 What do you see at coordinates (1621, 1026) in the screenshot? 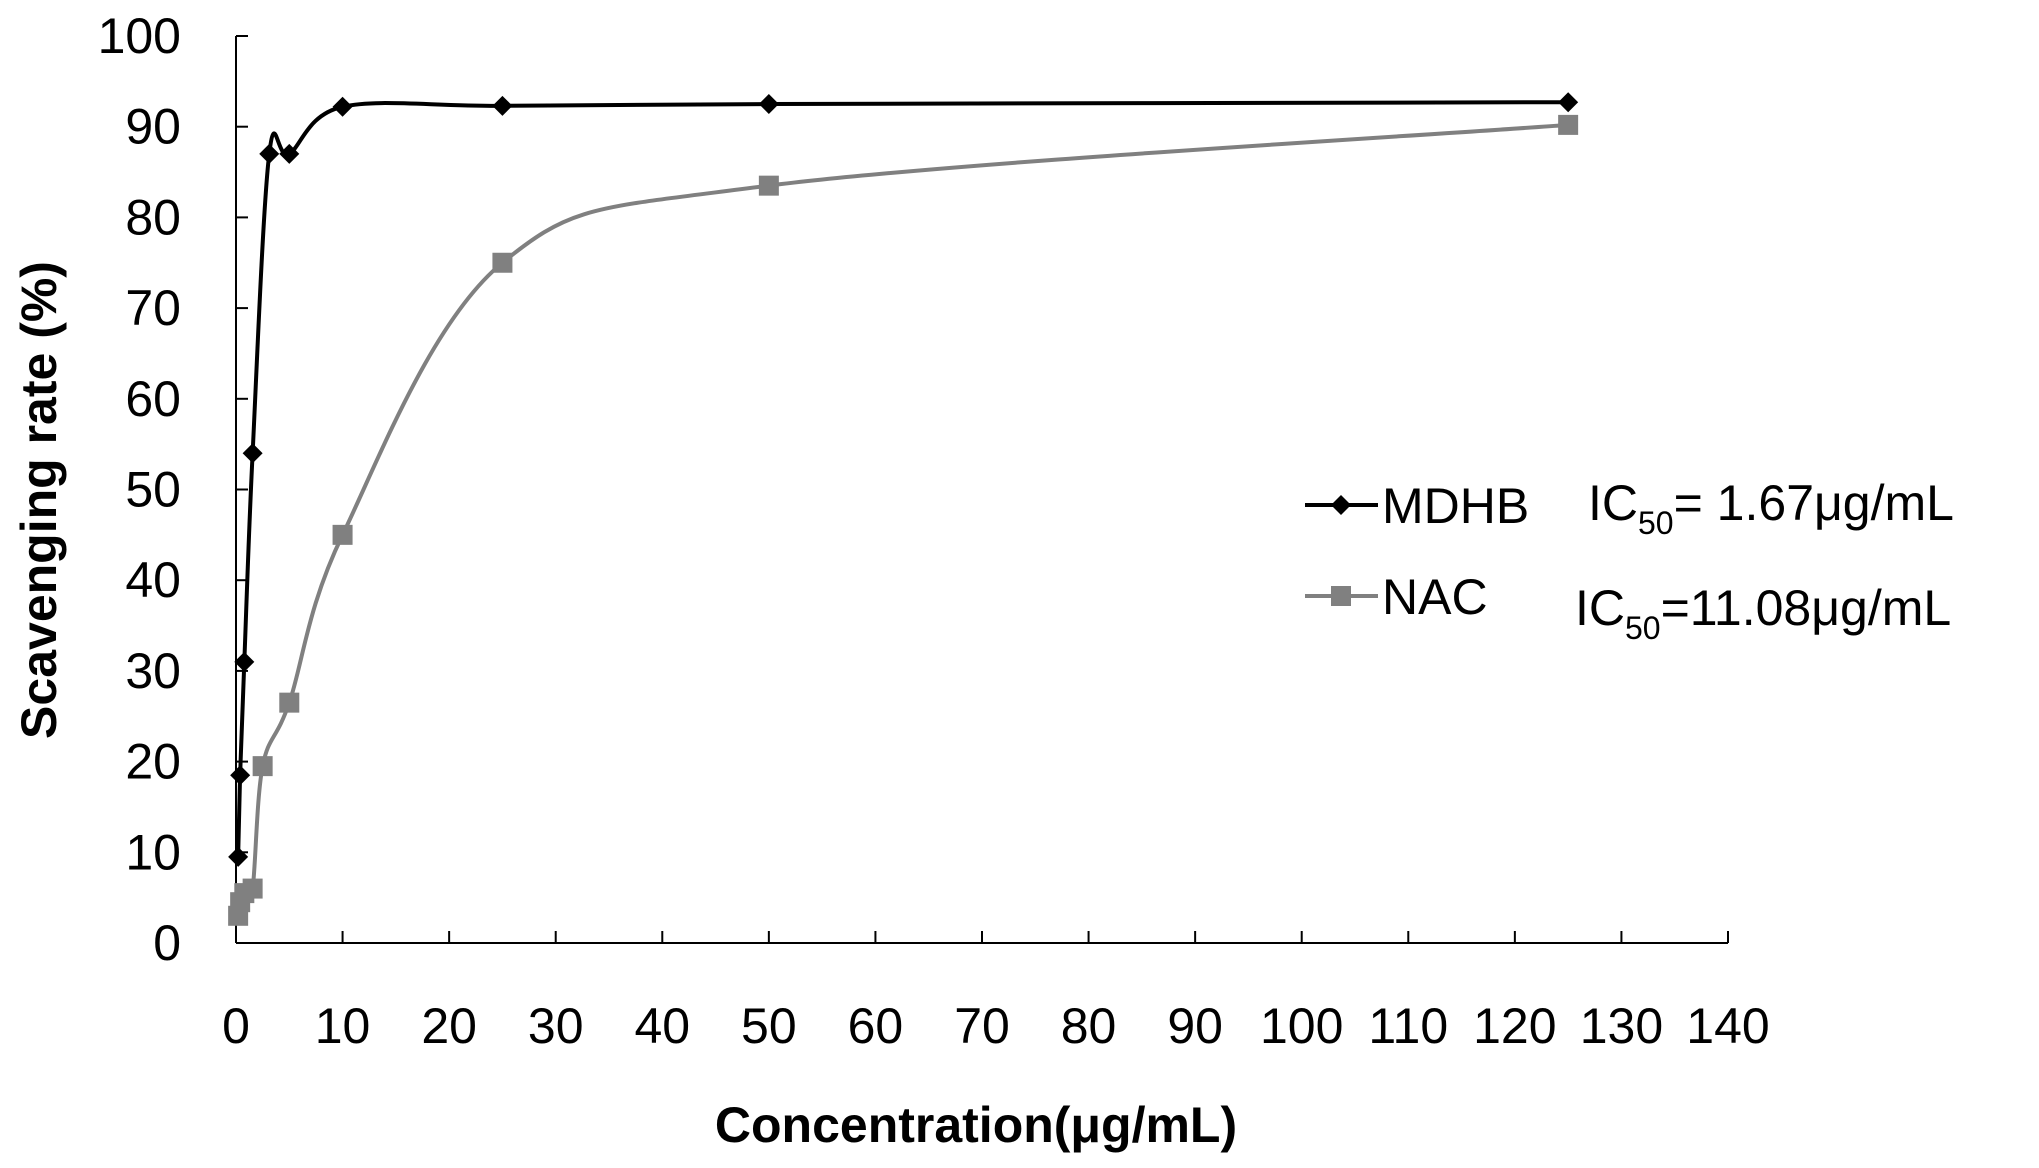
I see `x-tick-label: 130` at bounding box center [1621, 1026].